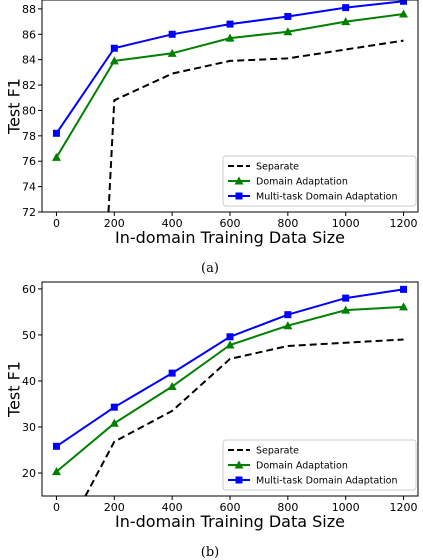  What do you see at coordinates (29, 427) in the screenshot?
I see `y-tick-label: 30` at bounding box center [29, 427].